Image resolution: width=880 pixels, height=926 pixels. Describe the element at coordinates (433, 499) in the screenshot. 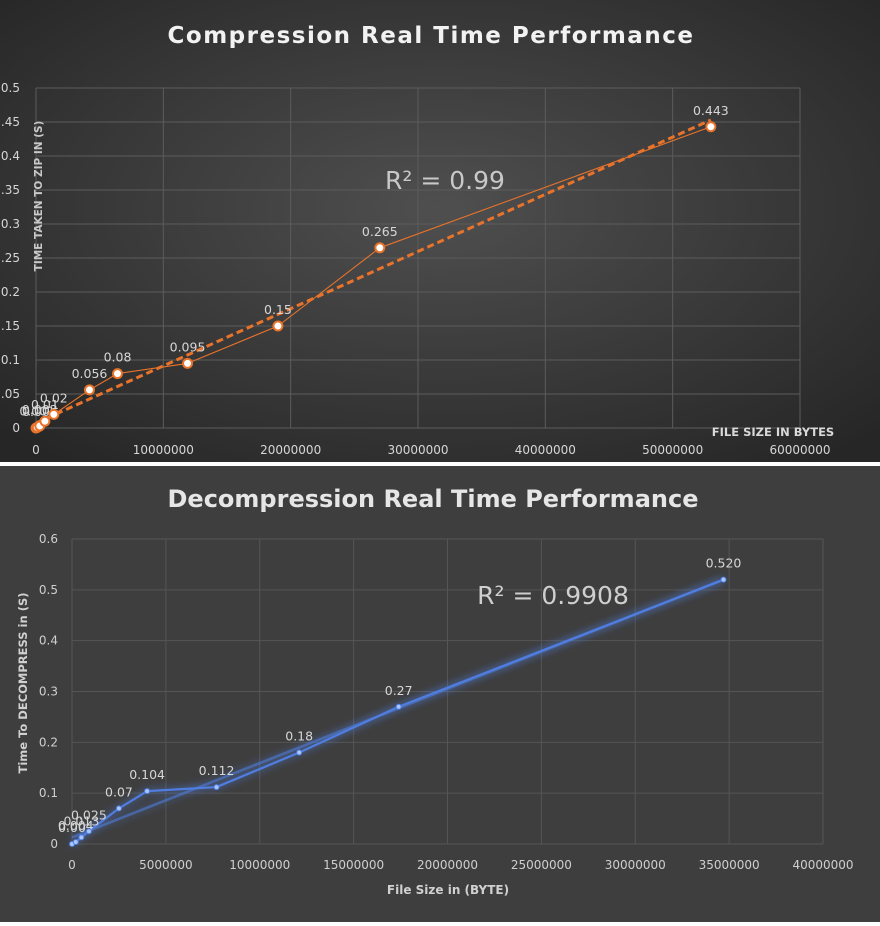

I see `decompression-chart-title: Decompression Real Time Performance` at that location.